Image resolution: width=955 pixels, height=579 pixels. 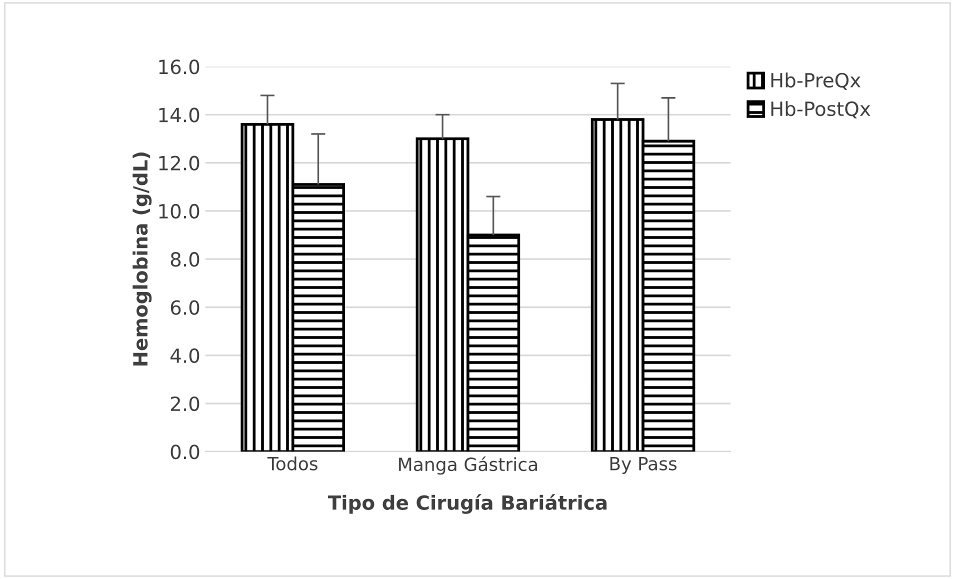 What do you see at coordinates (185, 307) in the screenshot?
I see `y-tick-label: 6.0` at bounding box center [185, 307].